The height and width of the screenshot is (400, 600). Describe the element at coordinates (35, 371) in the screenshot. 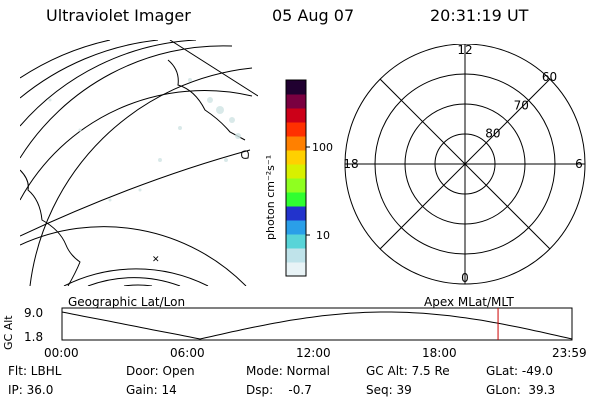

I see `status-flt: Flt: LBHL` at that location.